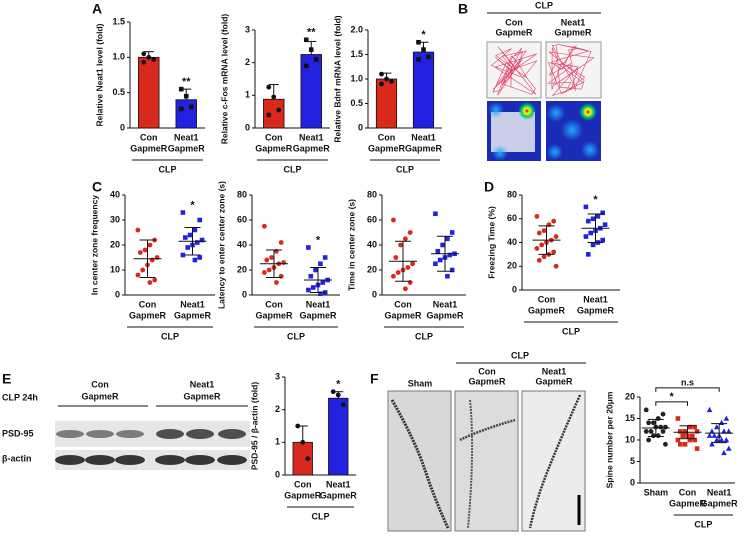  What do you see at coordinates (202, 384) in the screenshot?
I see `group-label: Neat1` at bounding box center [202, 384].